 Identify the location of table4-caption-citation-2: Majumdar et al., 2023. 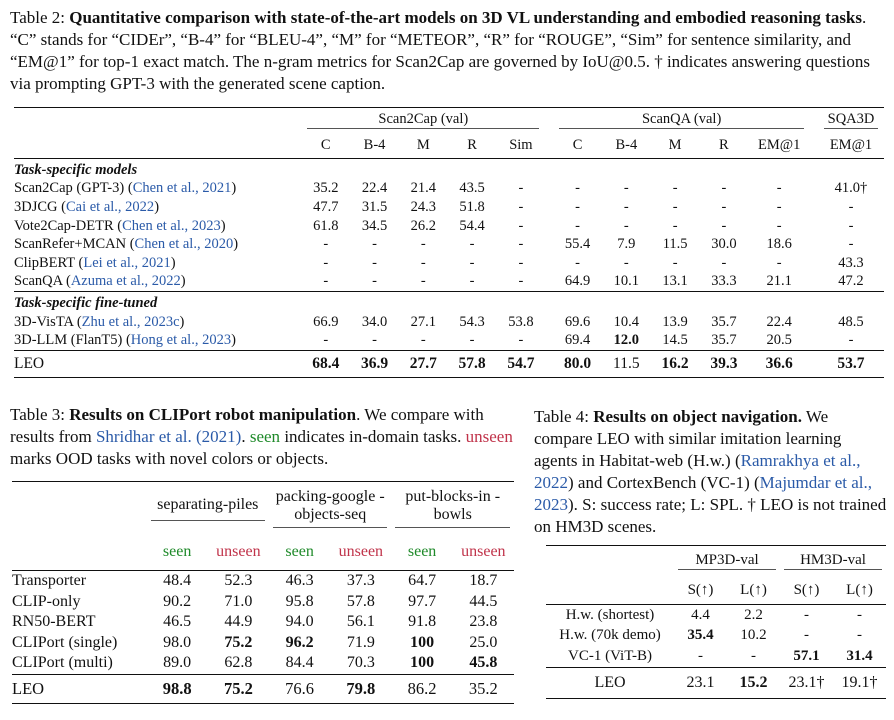
(703, 493).